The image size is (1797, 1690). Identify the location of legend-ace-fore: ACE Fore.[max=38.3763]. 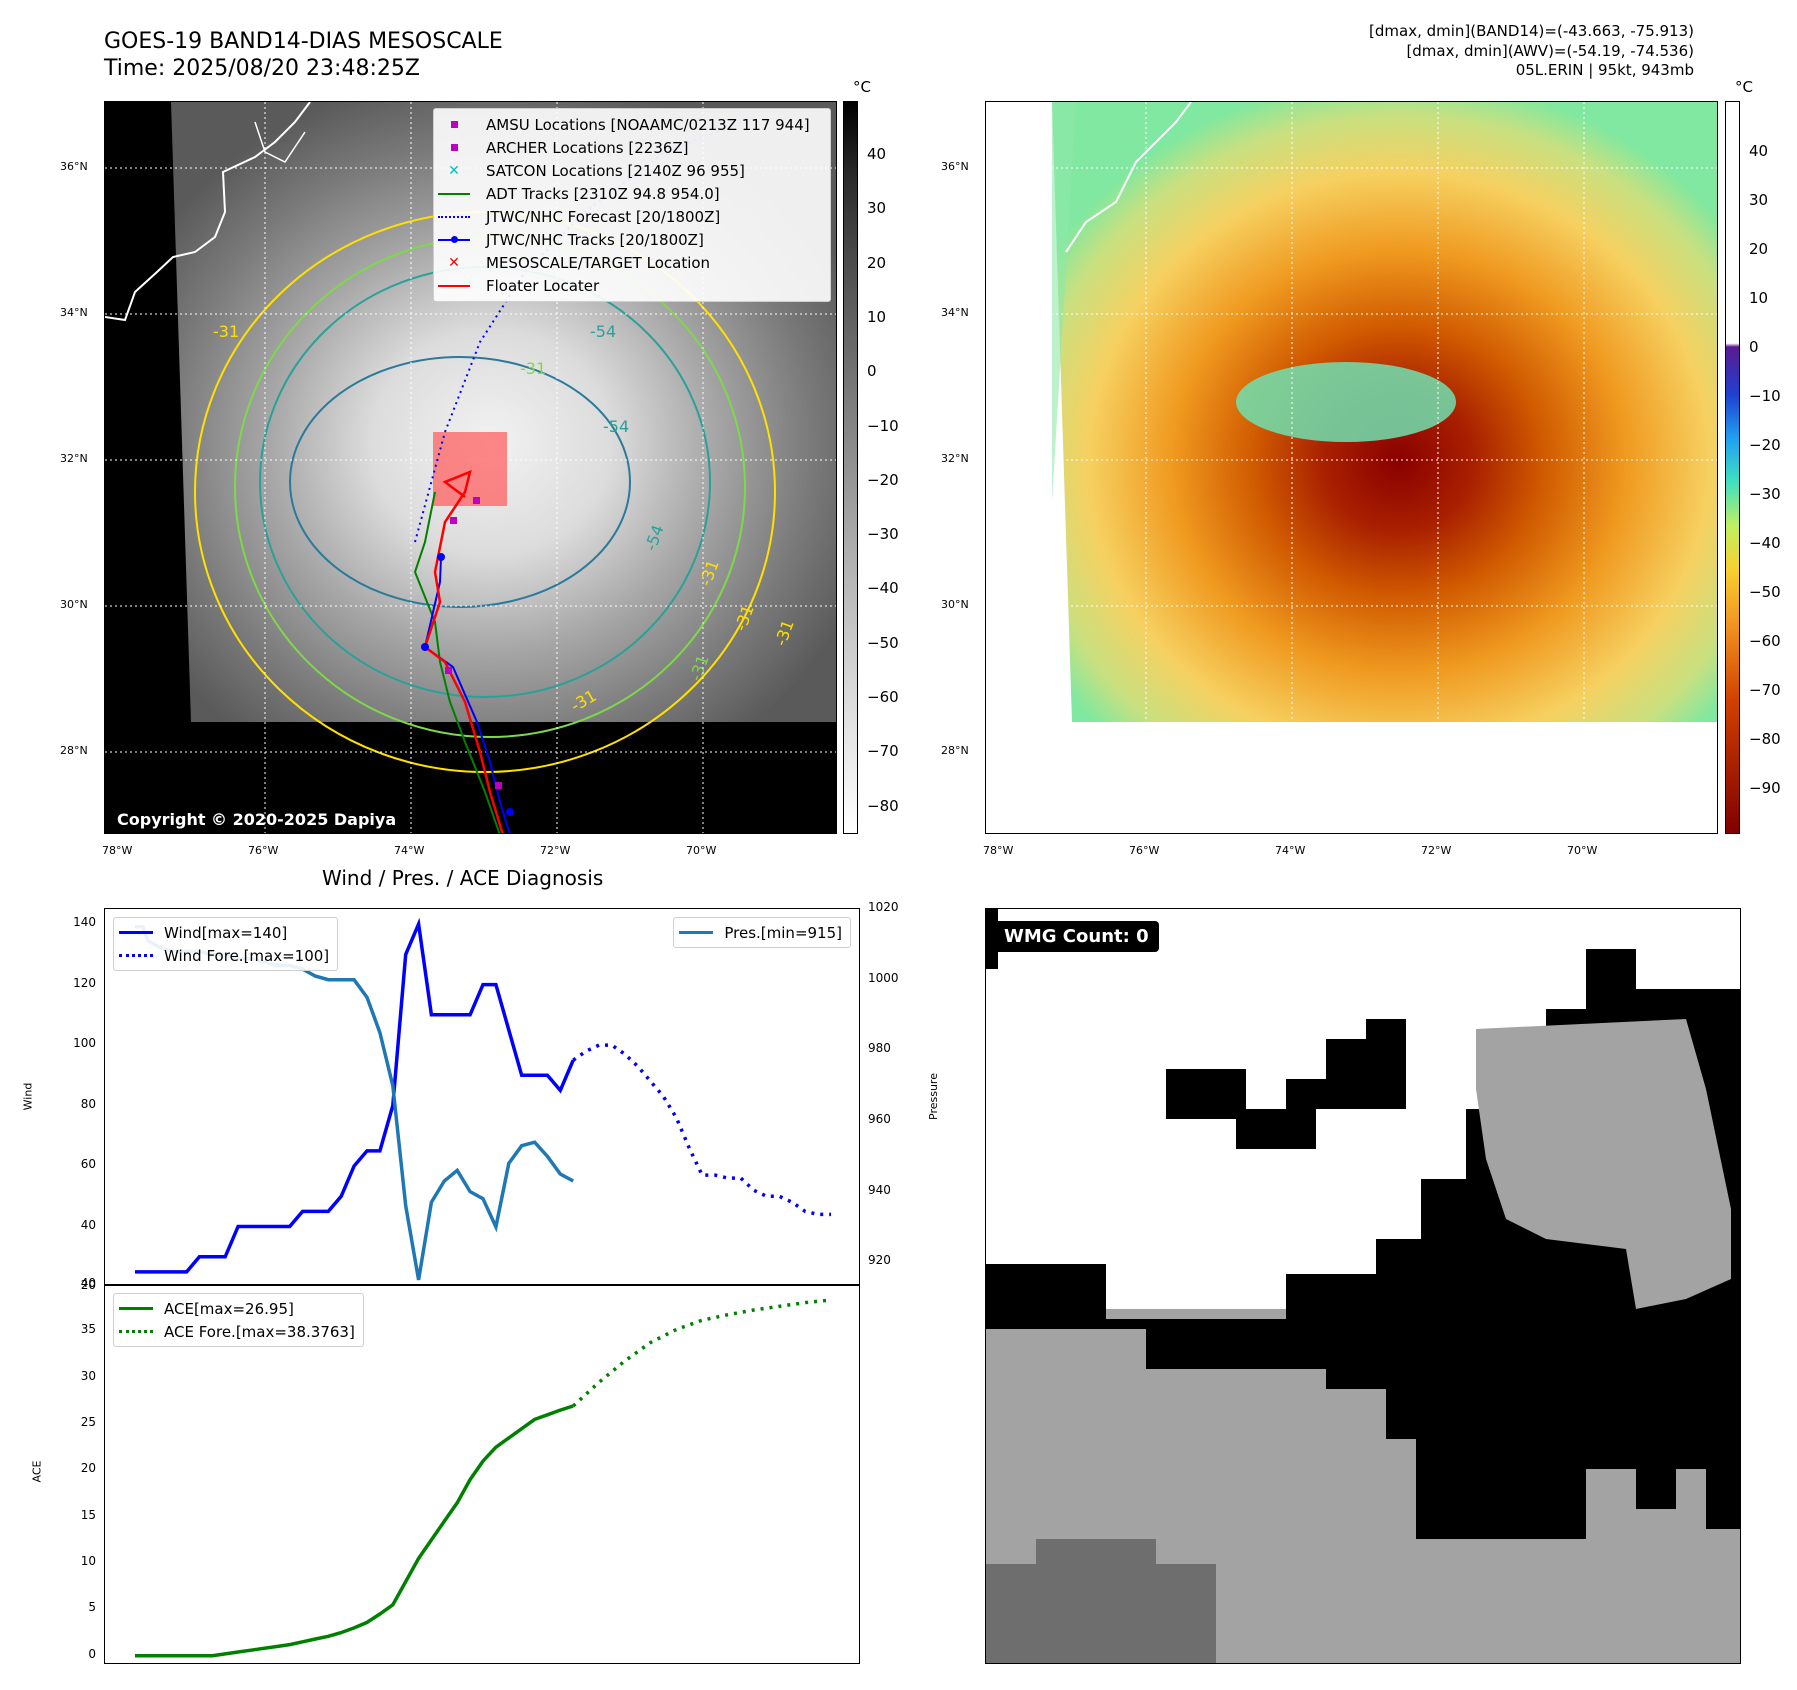
(236, 1331).